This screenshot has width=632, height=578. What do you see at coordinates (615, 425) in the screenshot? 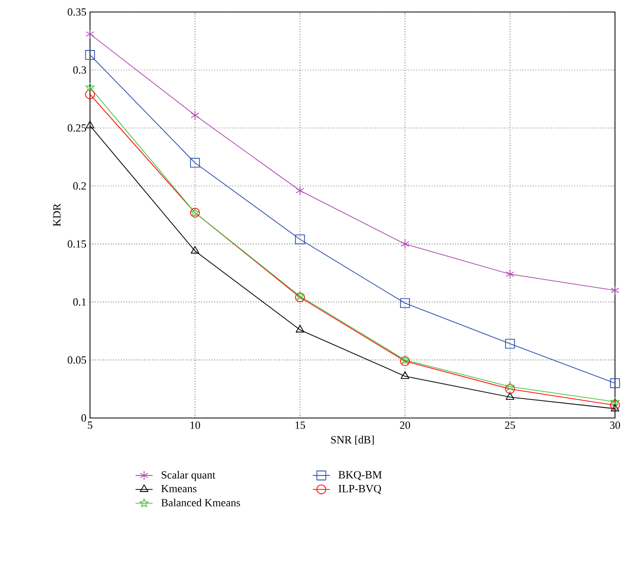
I see `x-tick-label: 30` at bounding box center [615, 425].